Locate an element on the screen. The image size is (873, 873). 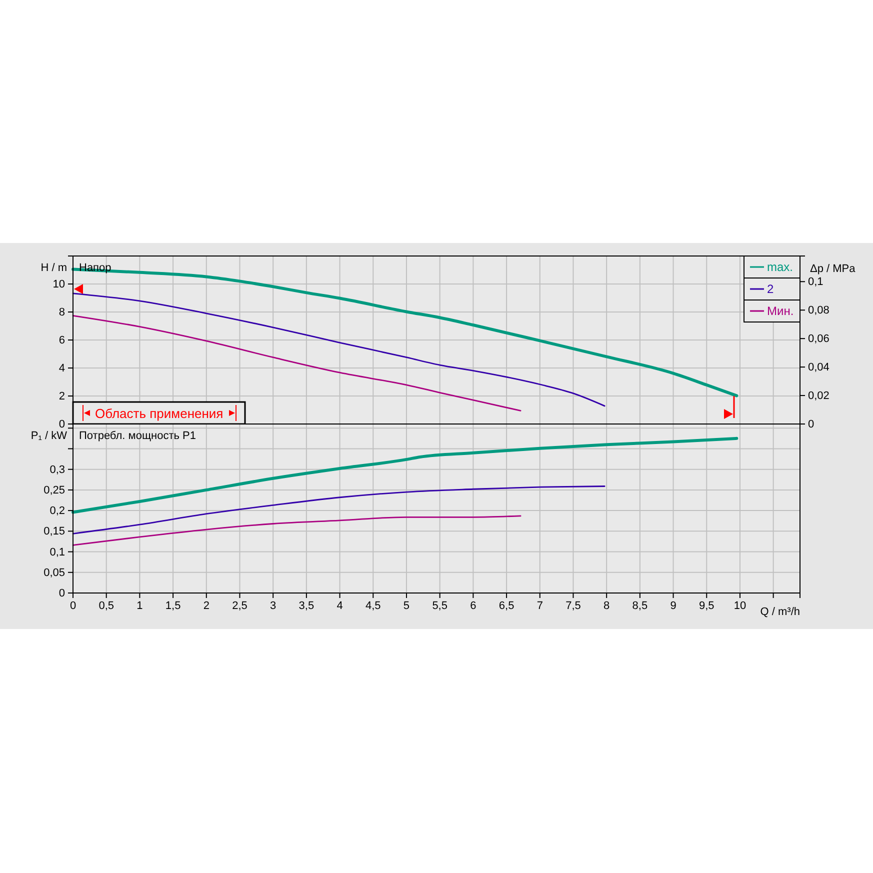
y2-tick-label: 0,08 is located at coordinates (819, 310).